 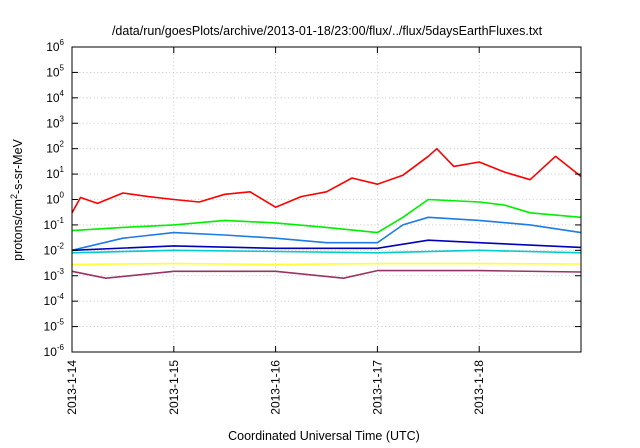 What do you see at coordinates (276, 387) in the screenshot?
I see `x-tick-label: 2013-1-16` at bounding box center [276, 387].